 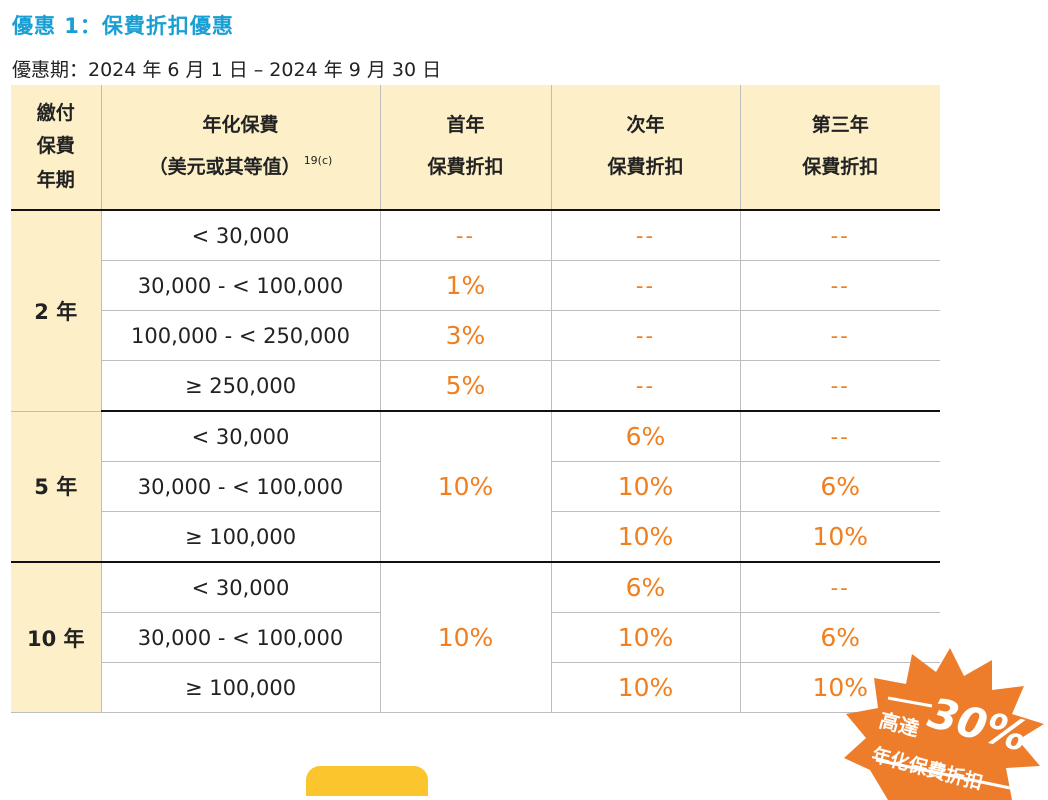 What do you see at coordinates (466, 235) in the screenshot?
I see `first-year-discount-cell: --` at bounding box center [466, 235].